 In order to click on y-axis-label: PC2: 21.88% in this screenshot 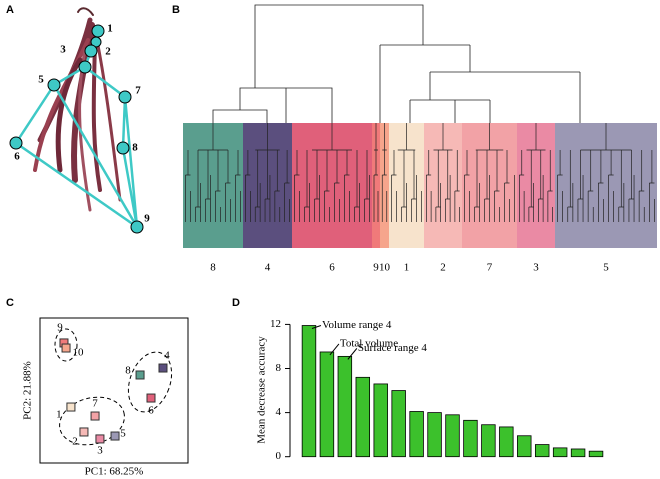, I will do `click(28, 390)`.